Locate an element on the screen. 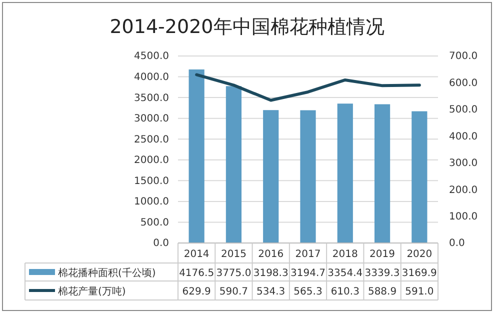 The width and height of the screenshot is (495, 316). line-series is located at coordinates (308, 87).